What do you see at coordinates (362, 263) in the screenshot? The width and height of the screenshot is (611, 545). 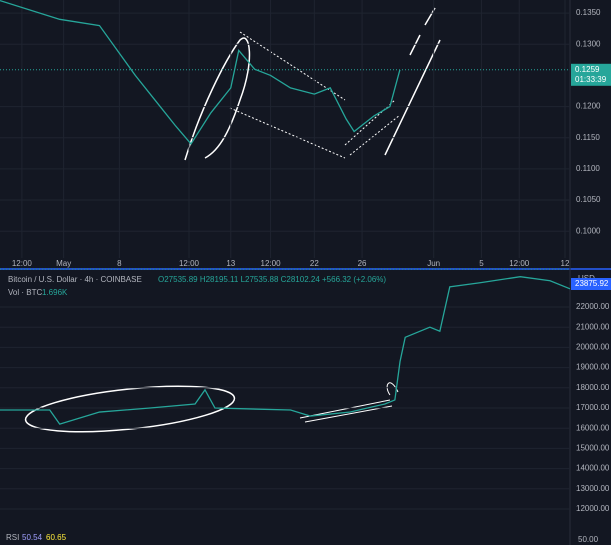 I see `x-tick-label: 26` at bounding box center [362, 263].